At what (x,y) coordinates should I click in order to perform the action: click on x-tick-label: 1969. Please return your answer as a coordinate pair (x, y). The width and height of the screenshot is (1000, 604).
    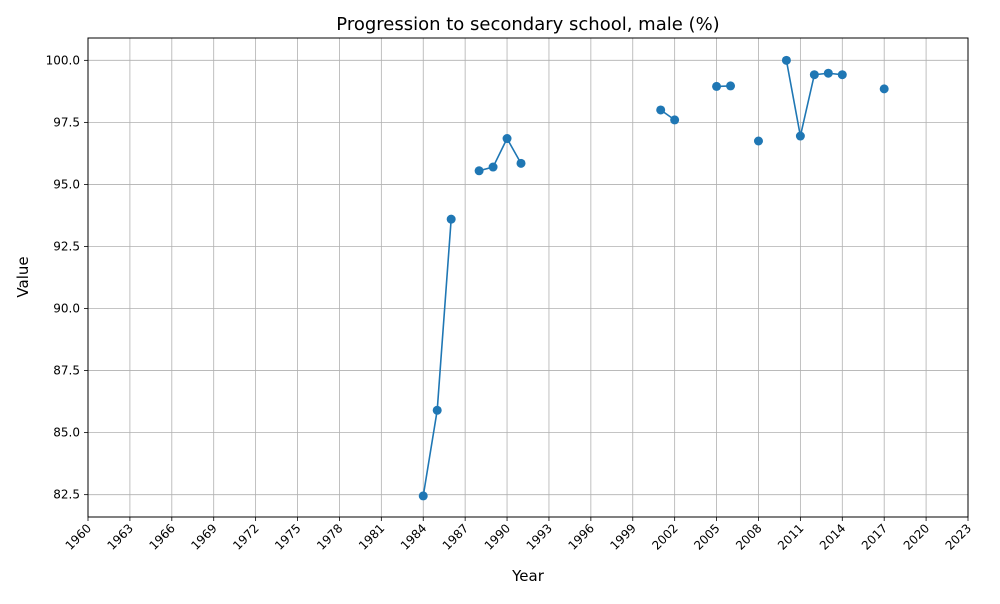
    Looking at the image, I should click on (203, 536).